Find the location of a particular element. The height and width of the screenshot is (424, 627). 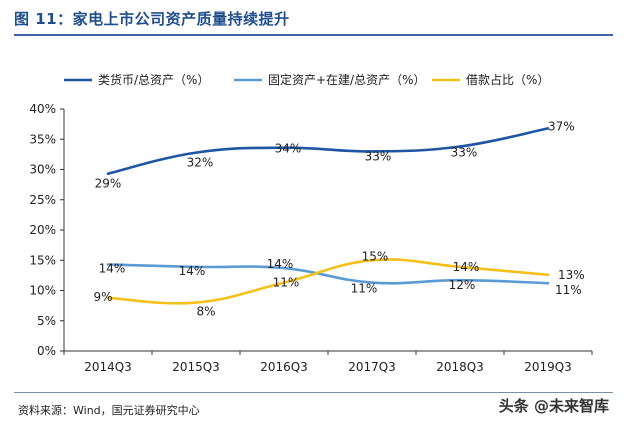

x-tick-label: 2019Q3 is located at coordinates (548, 367).